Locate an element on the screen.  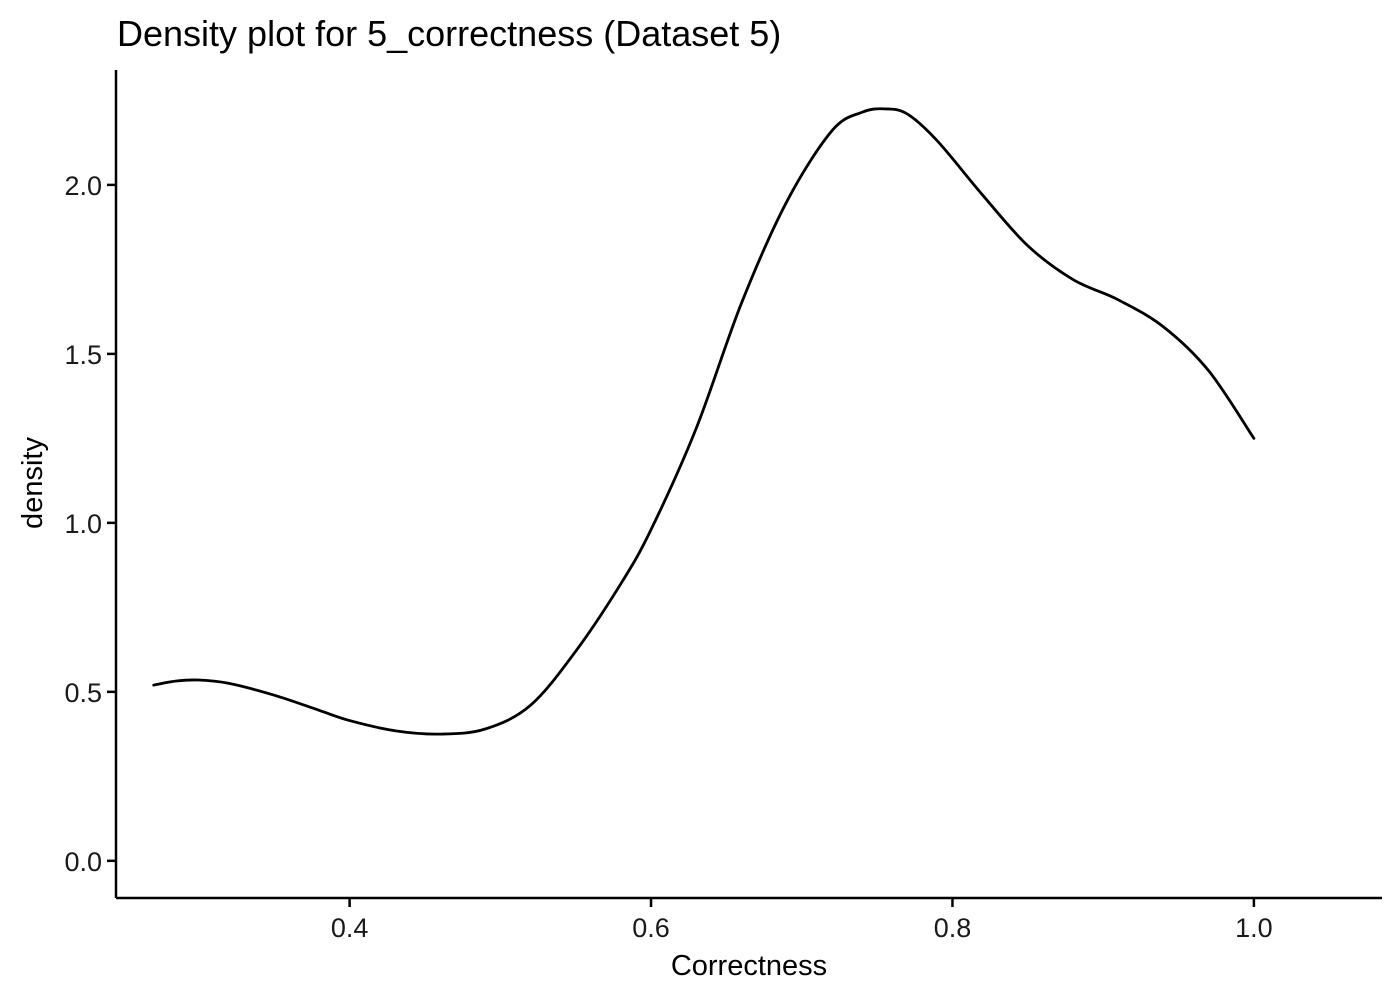
y-axis-label: density is located at coordinates (33, 483).